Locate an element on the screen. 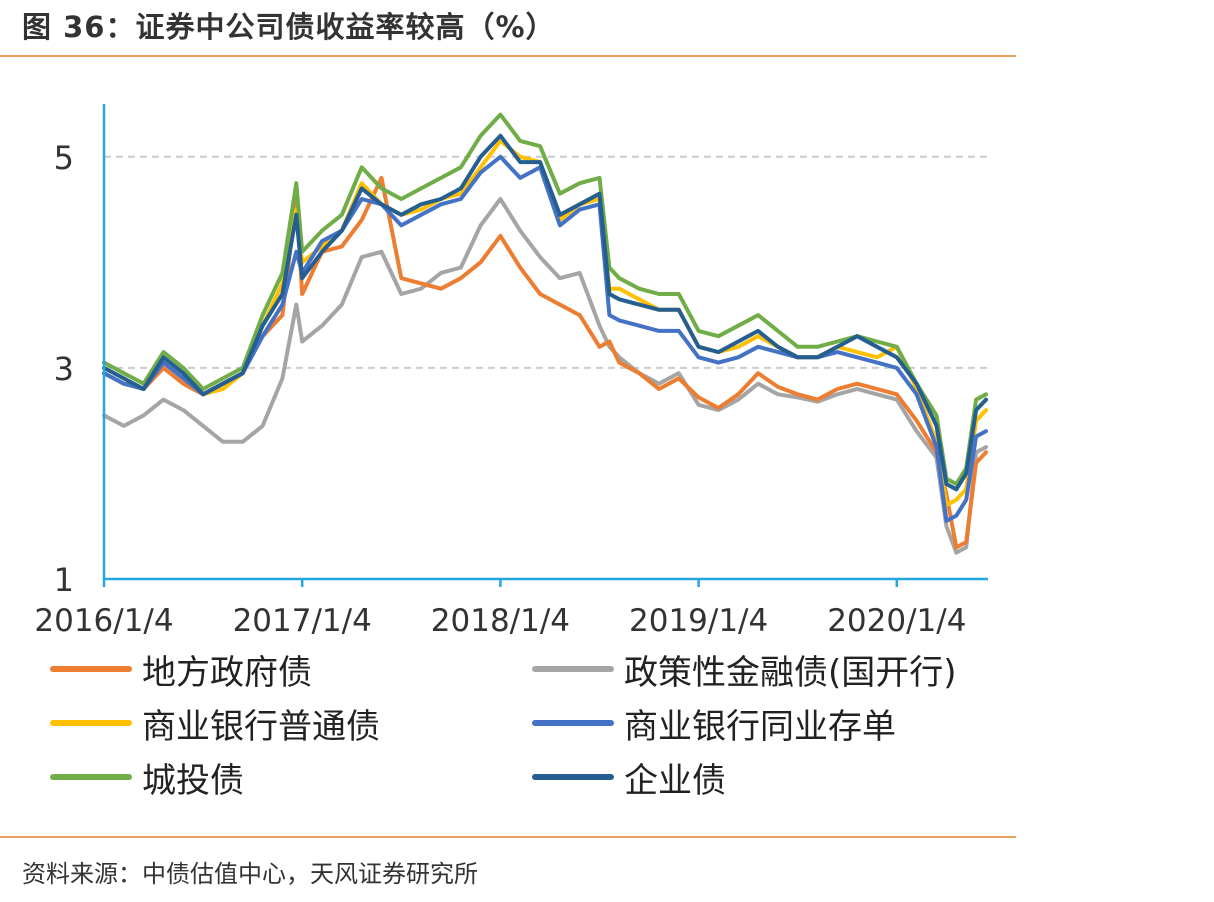 The width and height of the screenshot is (1214, 902). title-divider is located at coordinates (508, 56).